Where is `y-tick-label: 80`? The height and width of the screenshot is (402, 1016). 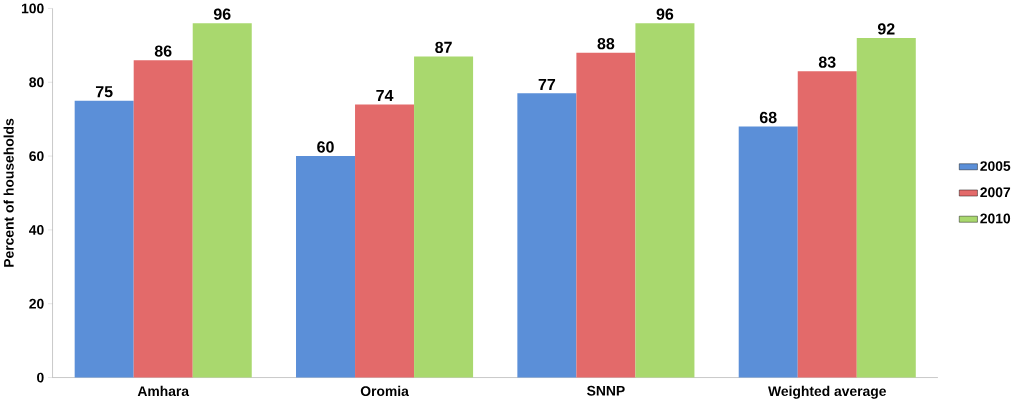 y-tick-label: 80 is located at coordinates (36, 82).